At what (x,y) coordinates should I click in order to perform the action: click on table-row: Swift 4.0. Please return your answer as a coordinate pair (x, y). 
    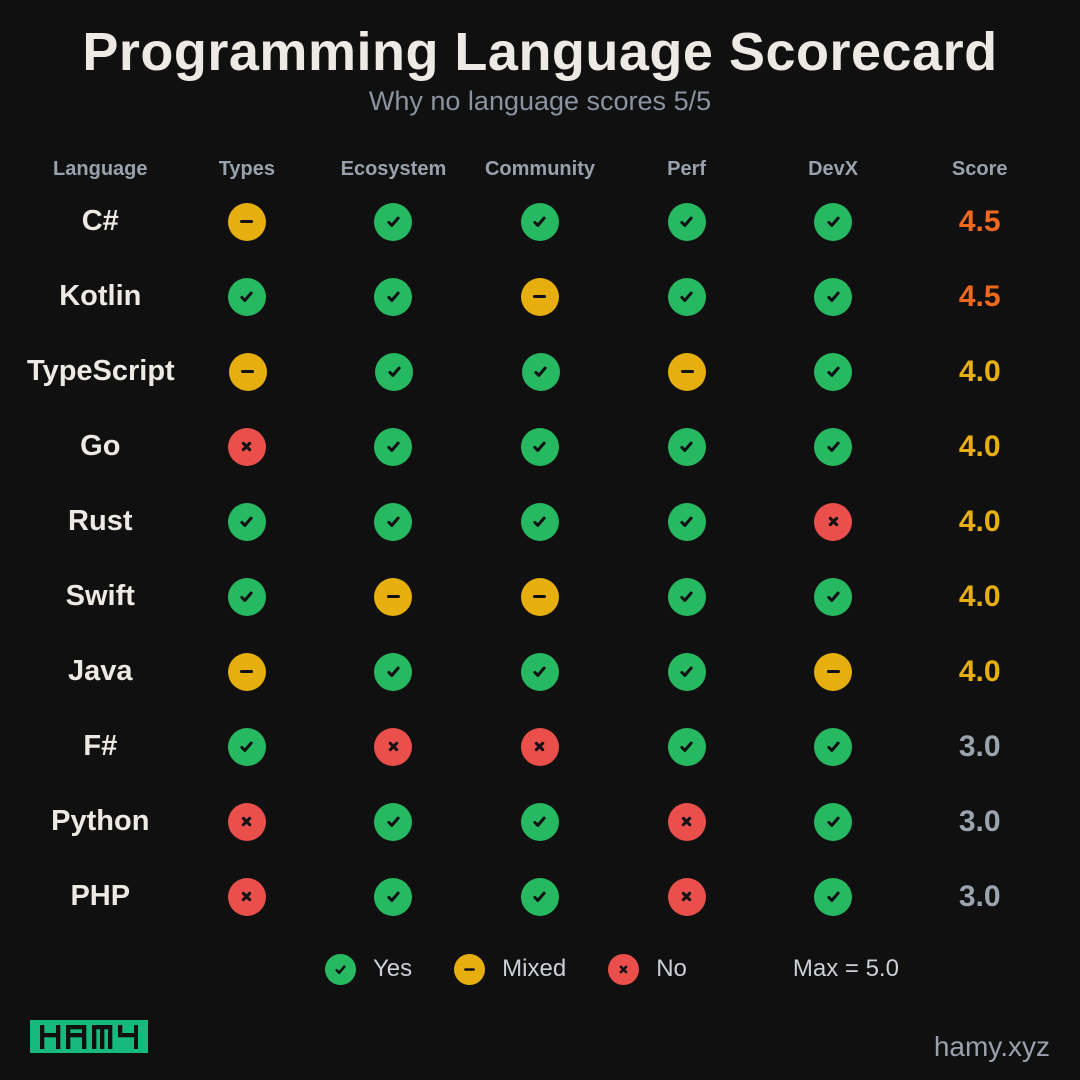
    Looking at the image, I should click on (540, 596).